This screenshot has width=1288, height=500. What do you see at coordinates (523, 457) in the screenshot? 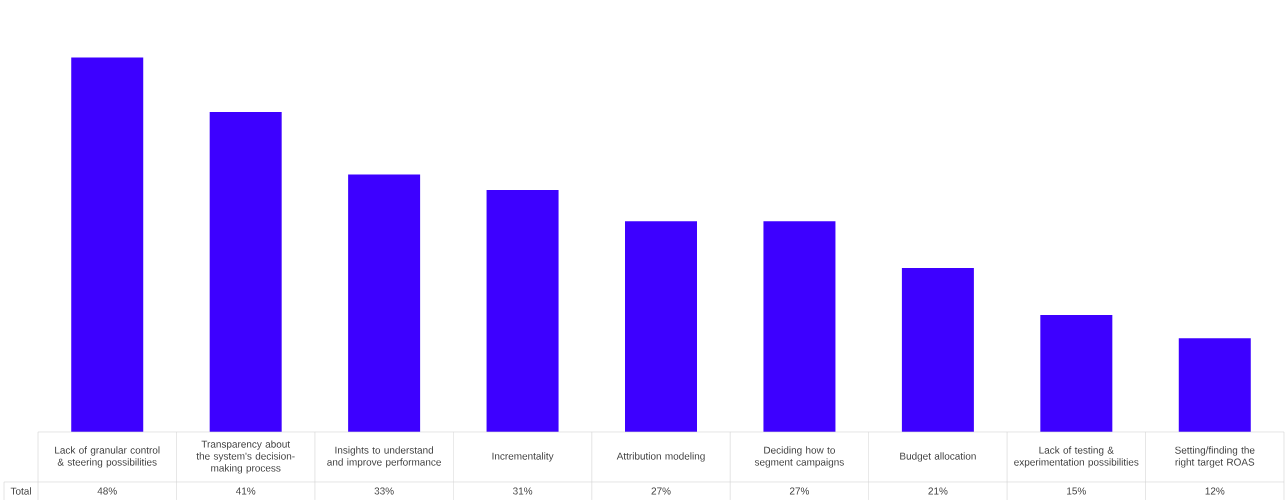
I see `x-tick-label: Incrementality` at bounding box center [523, 457].